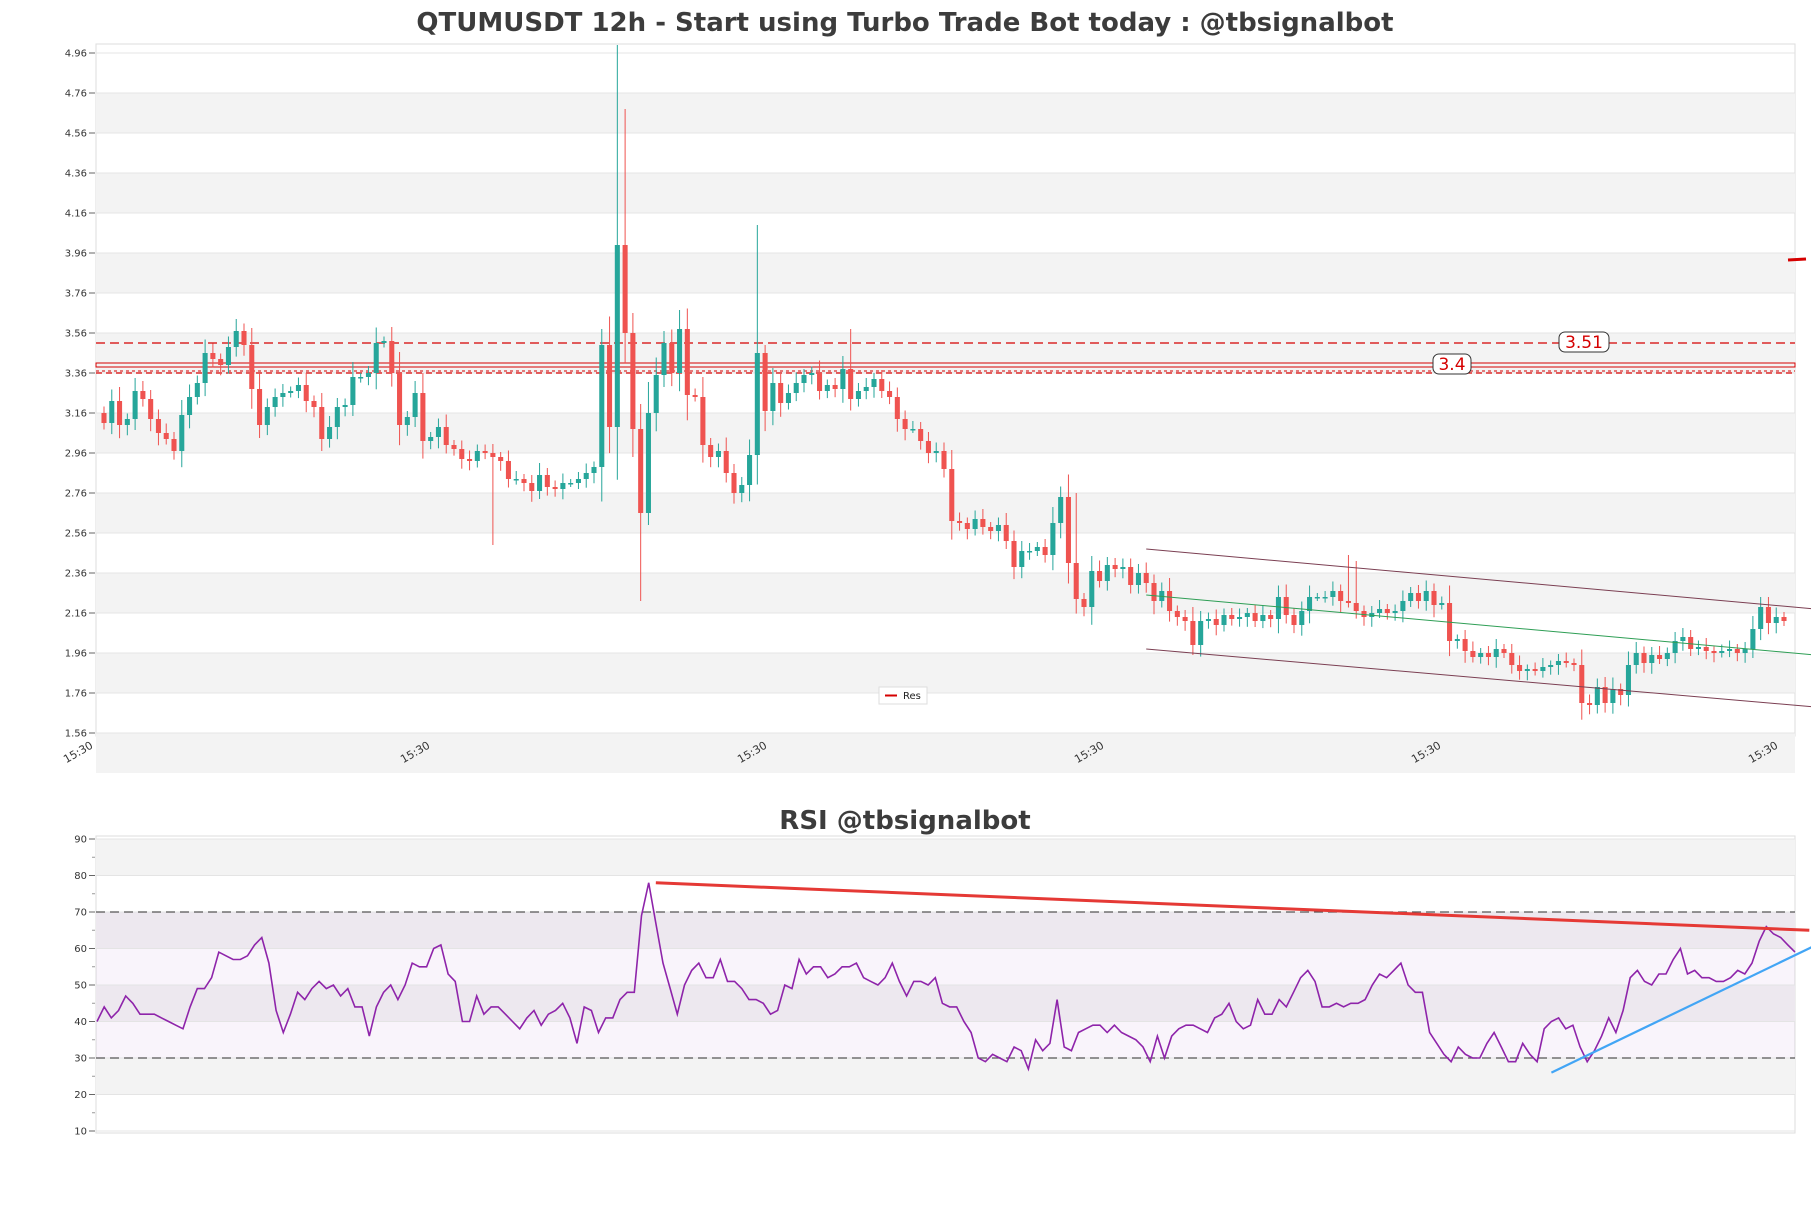 This screenshot has width=1811, height=1208. Describe the element at coordinates (903, 695) in the screenshot. I see `legend-box: Res` at that location.